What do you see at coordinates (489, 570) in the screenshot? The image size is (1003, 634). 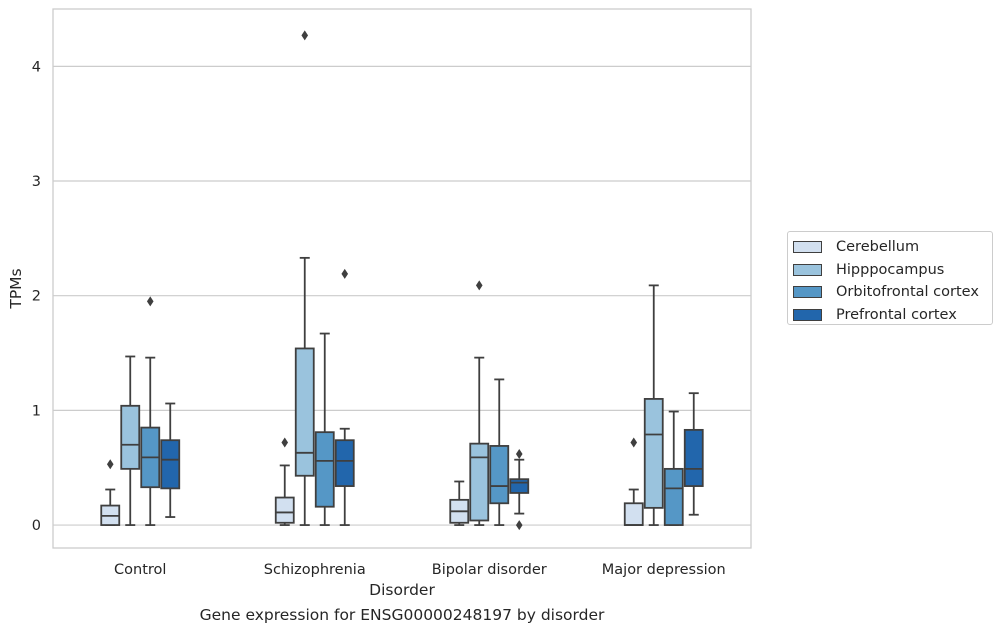 I see `x-tick-label: Bipolar disorder` at bounding box center [489, 570].